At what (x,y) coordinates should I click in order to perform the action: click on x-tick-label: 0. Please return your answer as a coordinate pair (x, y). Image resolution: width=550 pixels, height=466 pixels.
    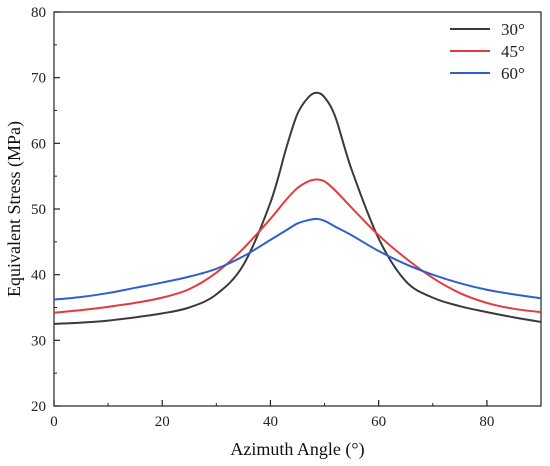
    Looking at the image, I should click on (54, 422).